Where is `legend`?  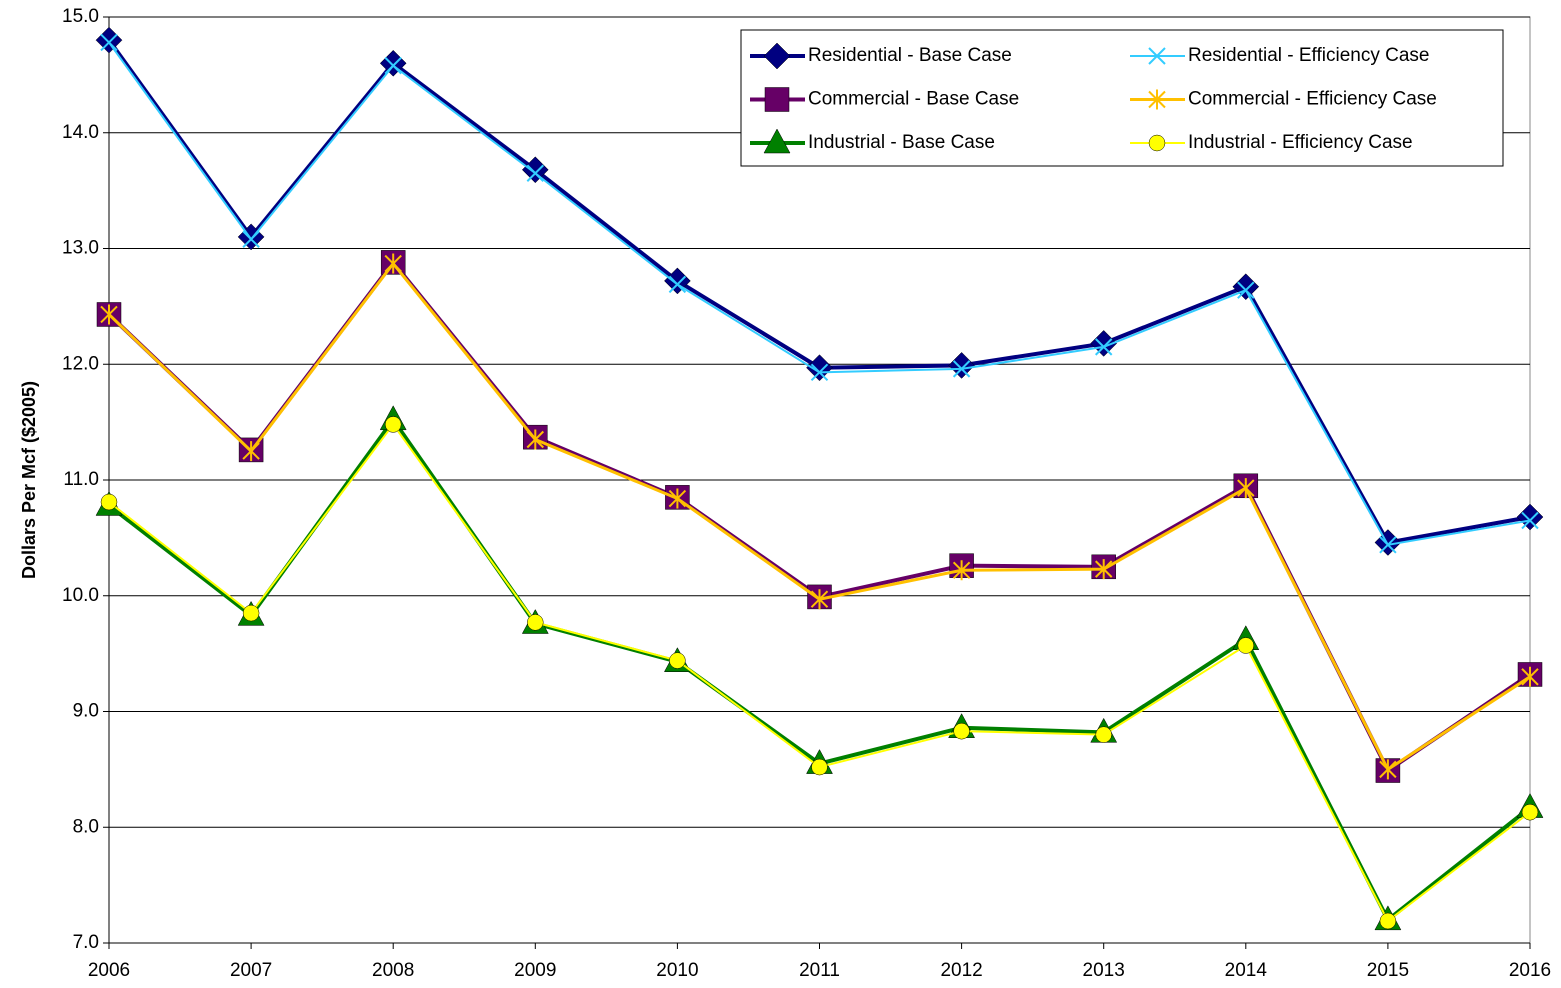 legend is located at coordinates (1122, 98).